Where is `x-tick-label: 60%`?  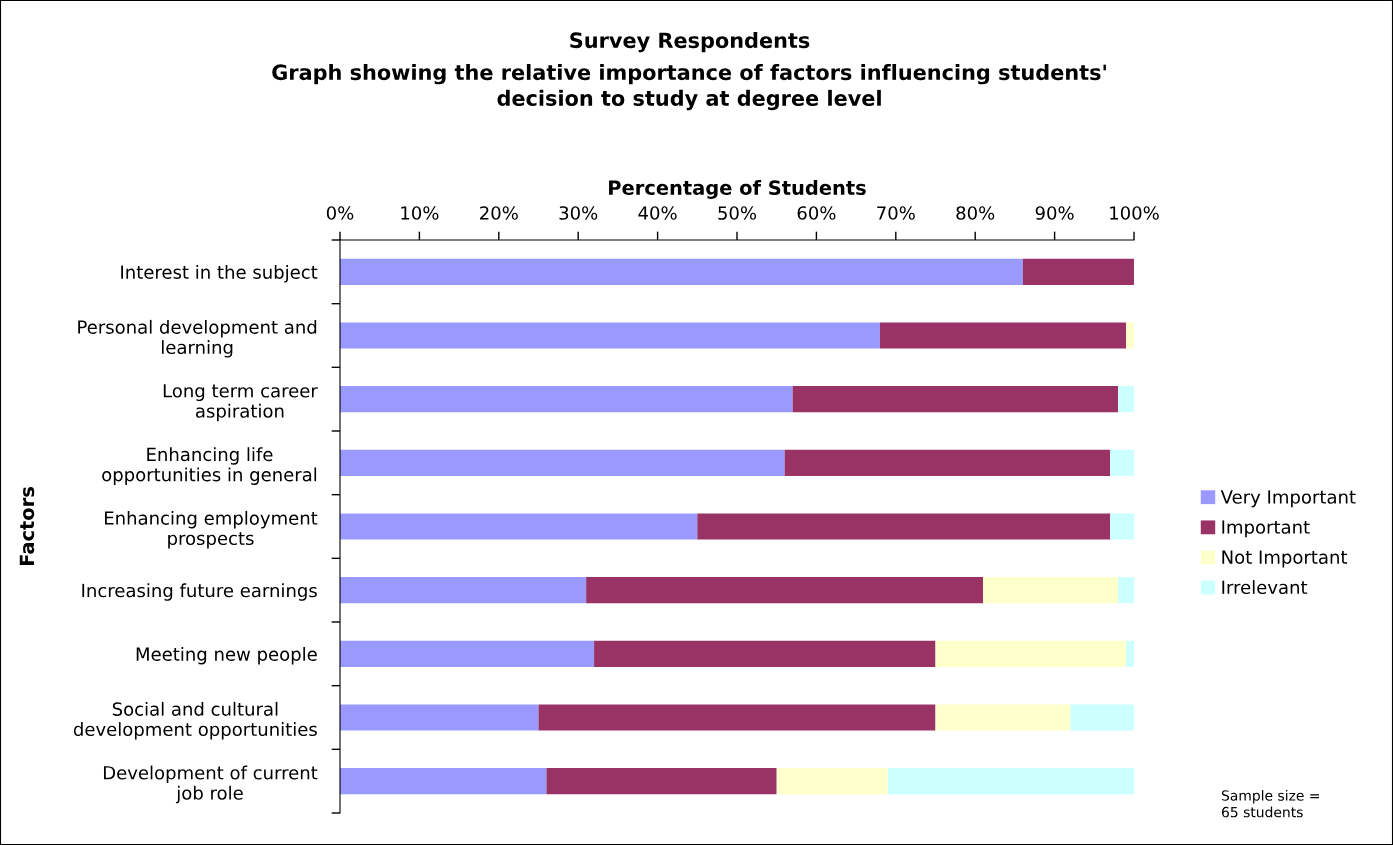
x-tick-label: 60% is located at coordinates (816, 213).